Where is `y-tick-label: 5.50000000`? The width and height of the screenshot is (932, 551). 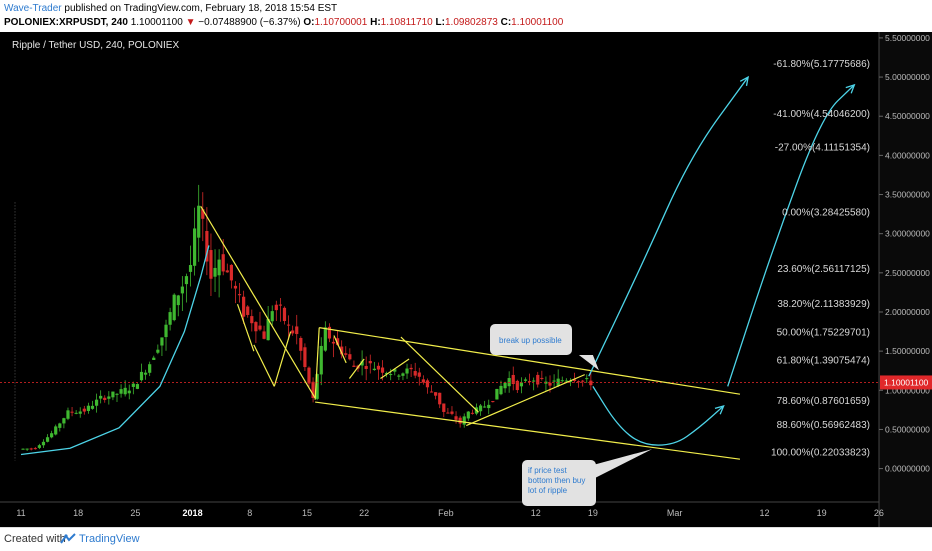 y-tick-label: 5.50000000 is located at coordinates (907, 38).